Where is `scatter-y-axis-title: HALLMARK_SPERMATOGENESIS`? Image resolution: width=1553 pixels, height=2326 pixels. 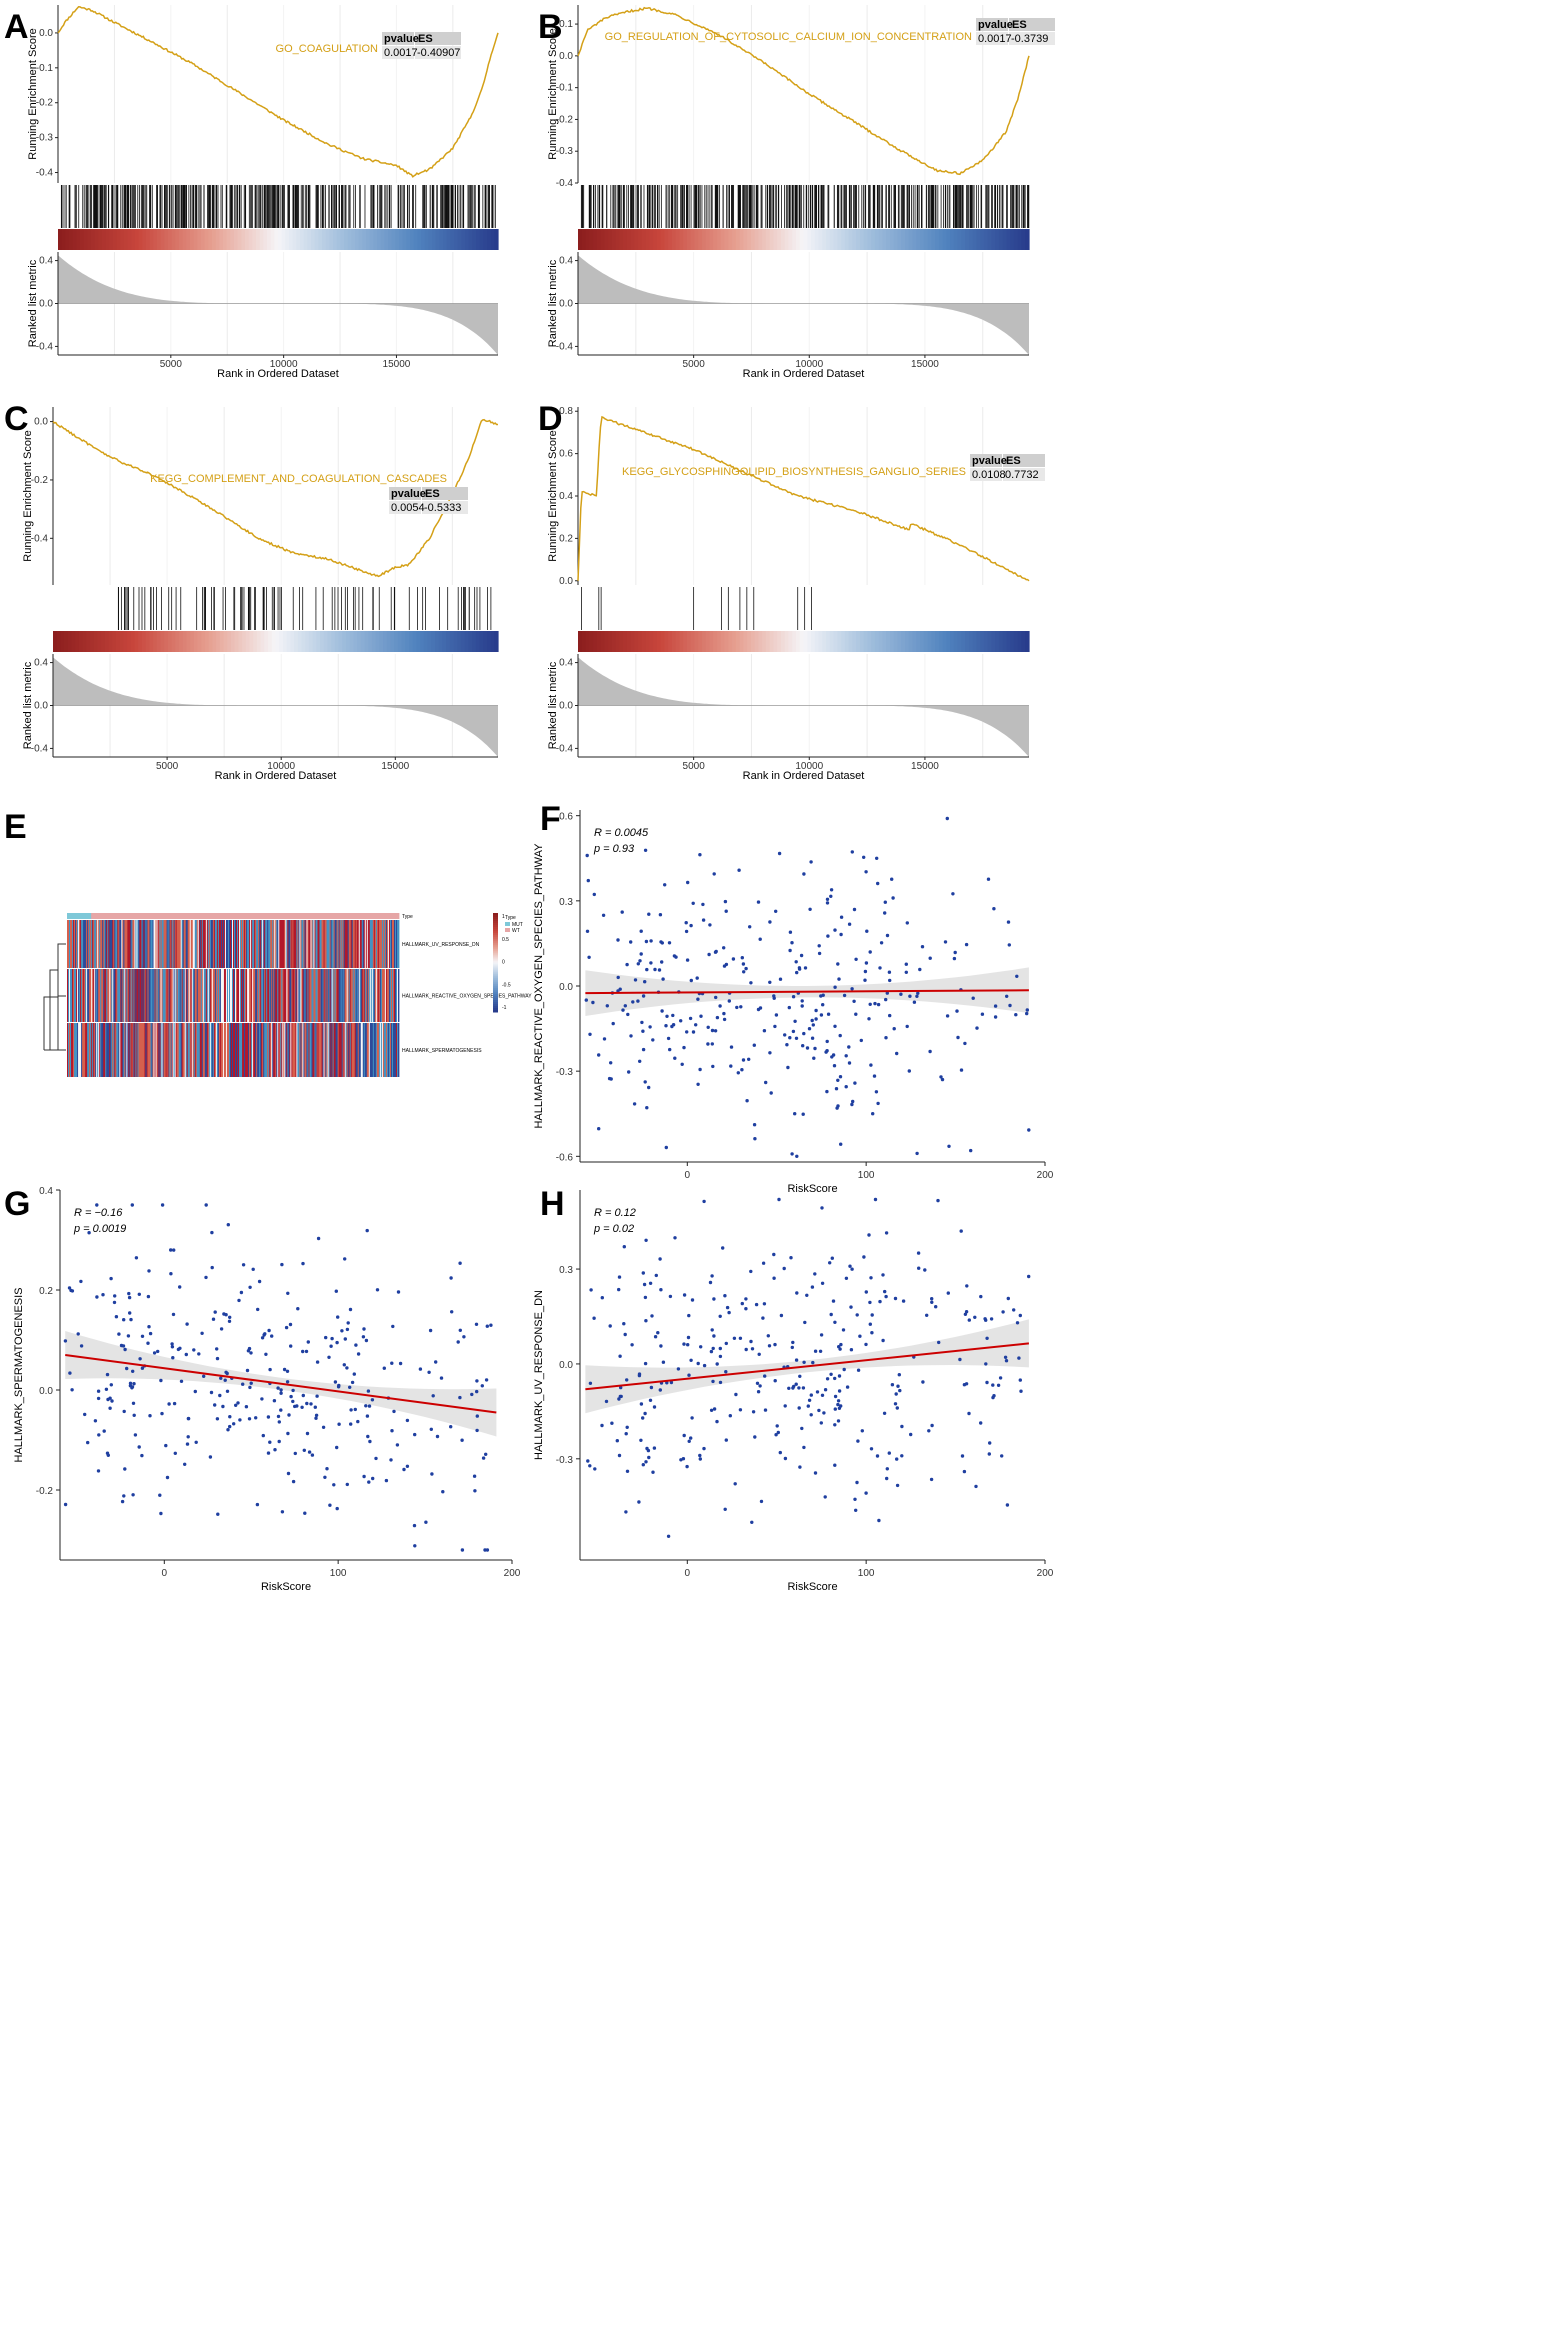 scatter-y-axis-title: HALLMARK_SPERMATOGENESIS is located at coordinates (19, 1374).